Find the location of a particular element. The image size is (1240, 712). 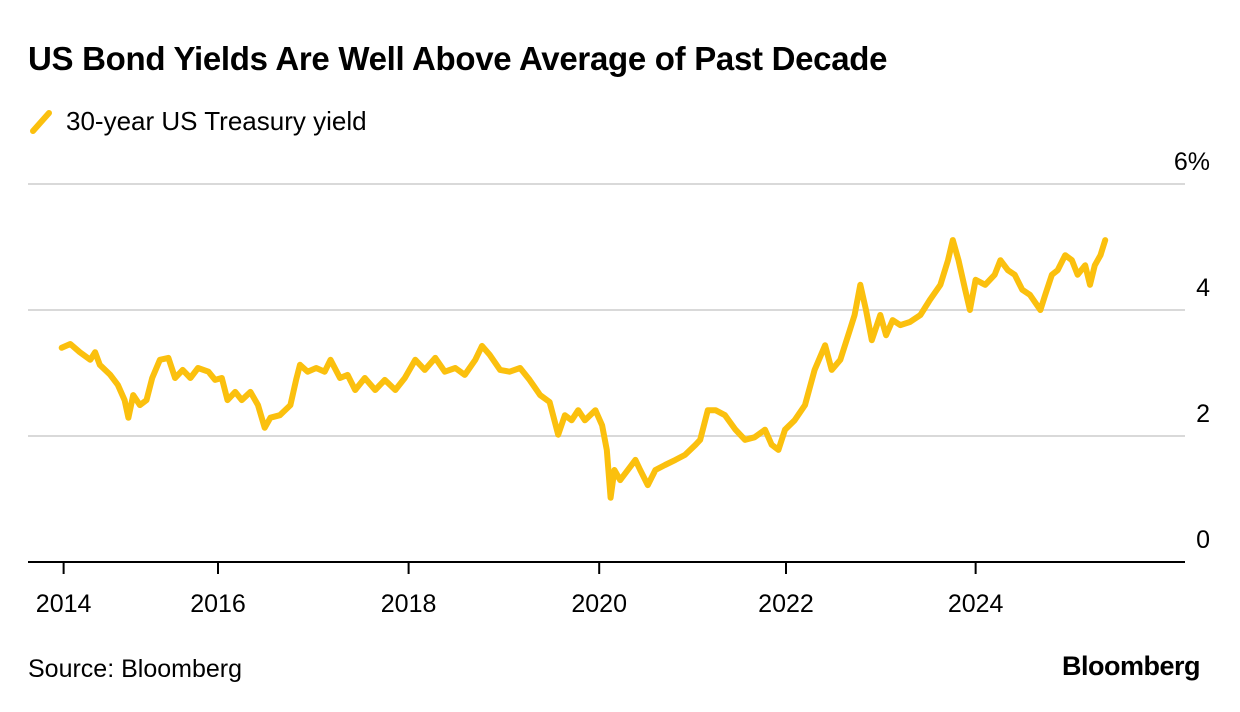

legend-label: 30-year US Treasury yield is located at coordinates (216, 121).